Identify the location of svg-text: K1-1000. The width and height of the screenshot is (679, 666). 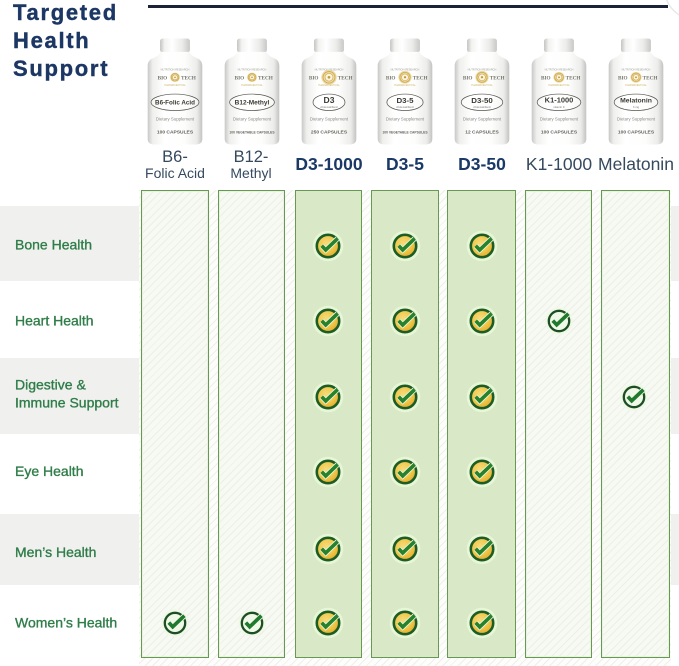
(558, 99).